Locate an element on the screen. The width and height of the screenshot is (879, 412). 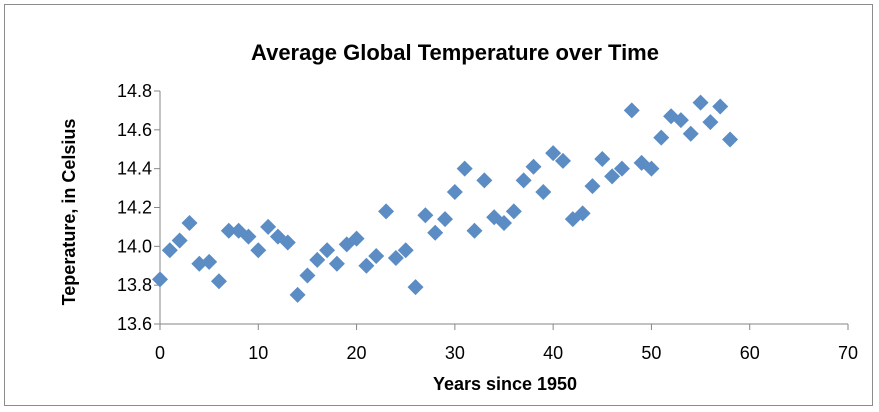
x-tick-label: 40 is located at coordinates (553, 353).